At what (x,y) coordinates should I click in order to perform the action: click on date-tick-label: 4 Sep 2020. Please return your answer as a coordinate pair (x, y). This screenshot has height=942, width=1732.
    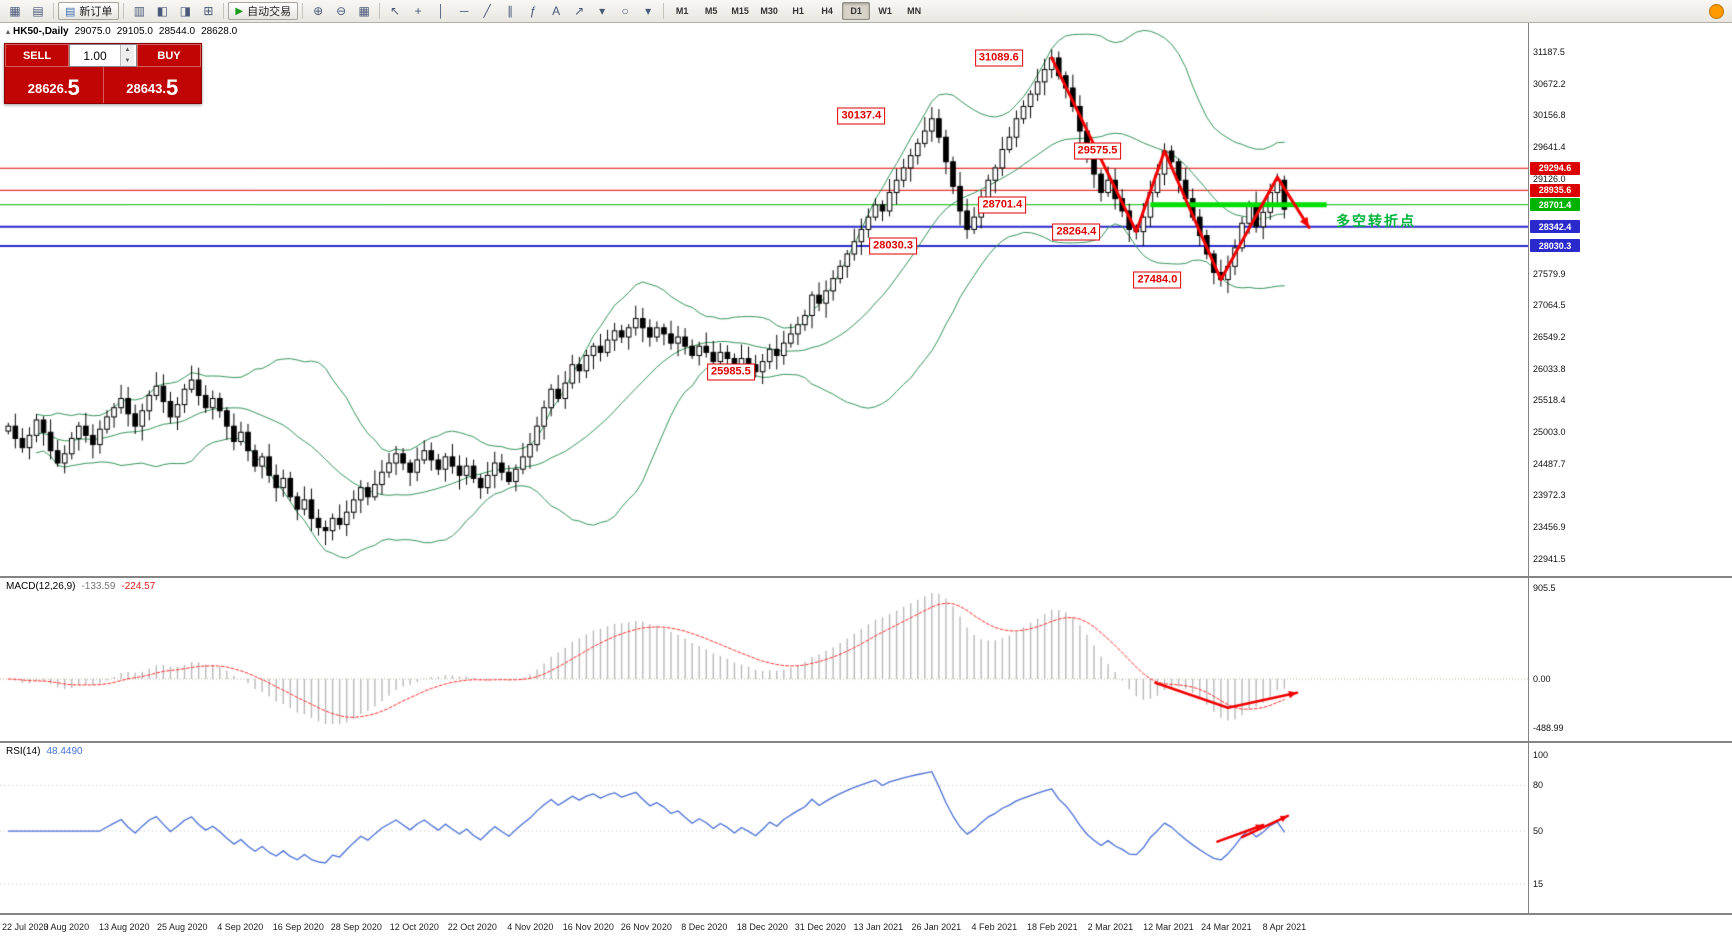
    Looking at the image, I should click on (240, 927).